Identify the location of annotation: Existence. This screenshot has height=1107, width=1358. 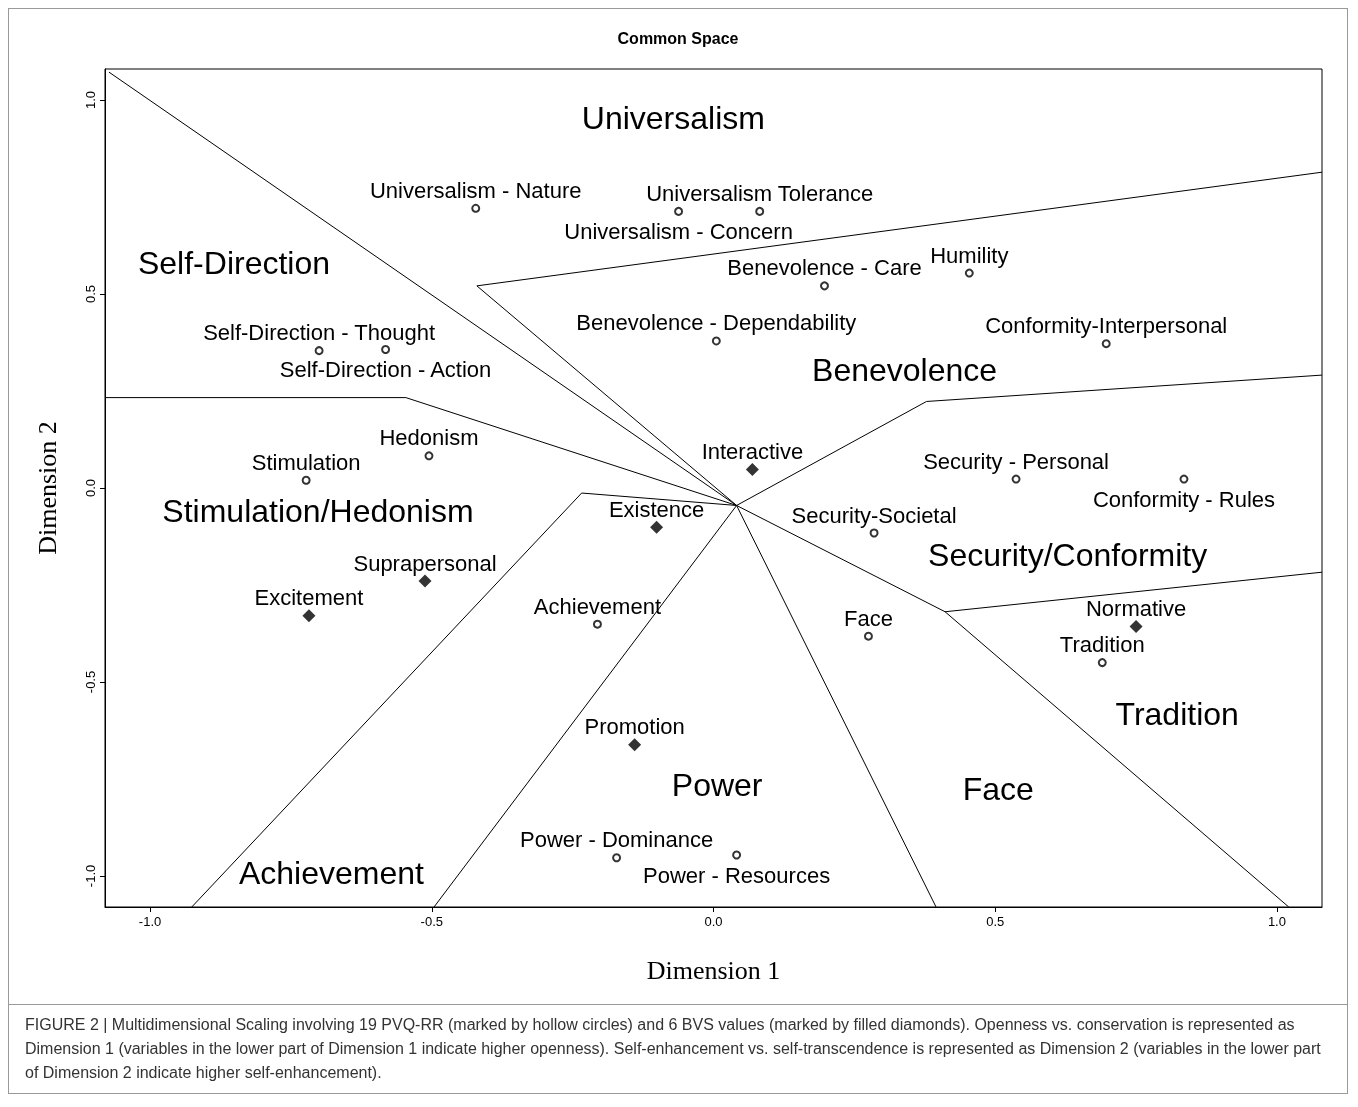
(656, 509).